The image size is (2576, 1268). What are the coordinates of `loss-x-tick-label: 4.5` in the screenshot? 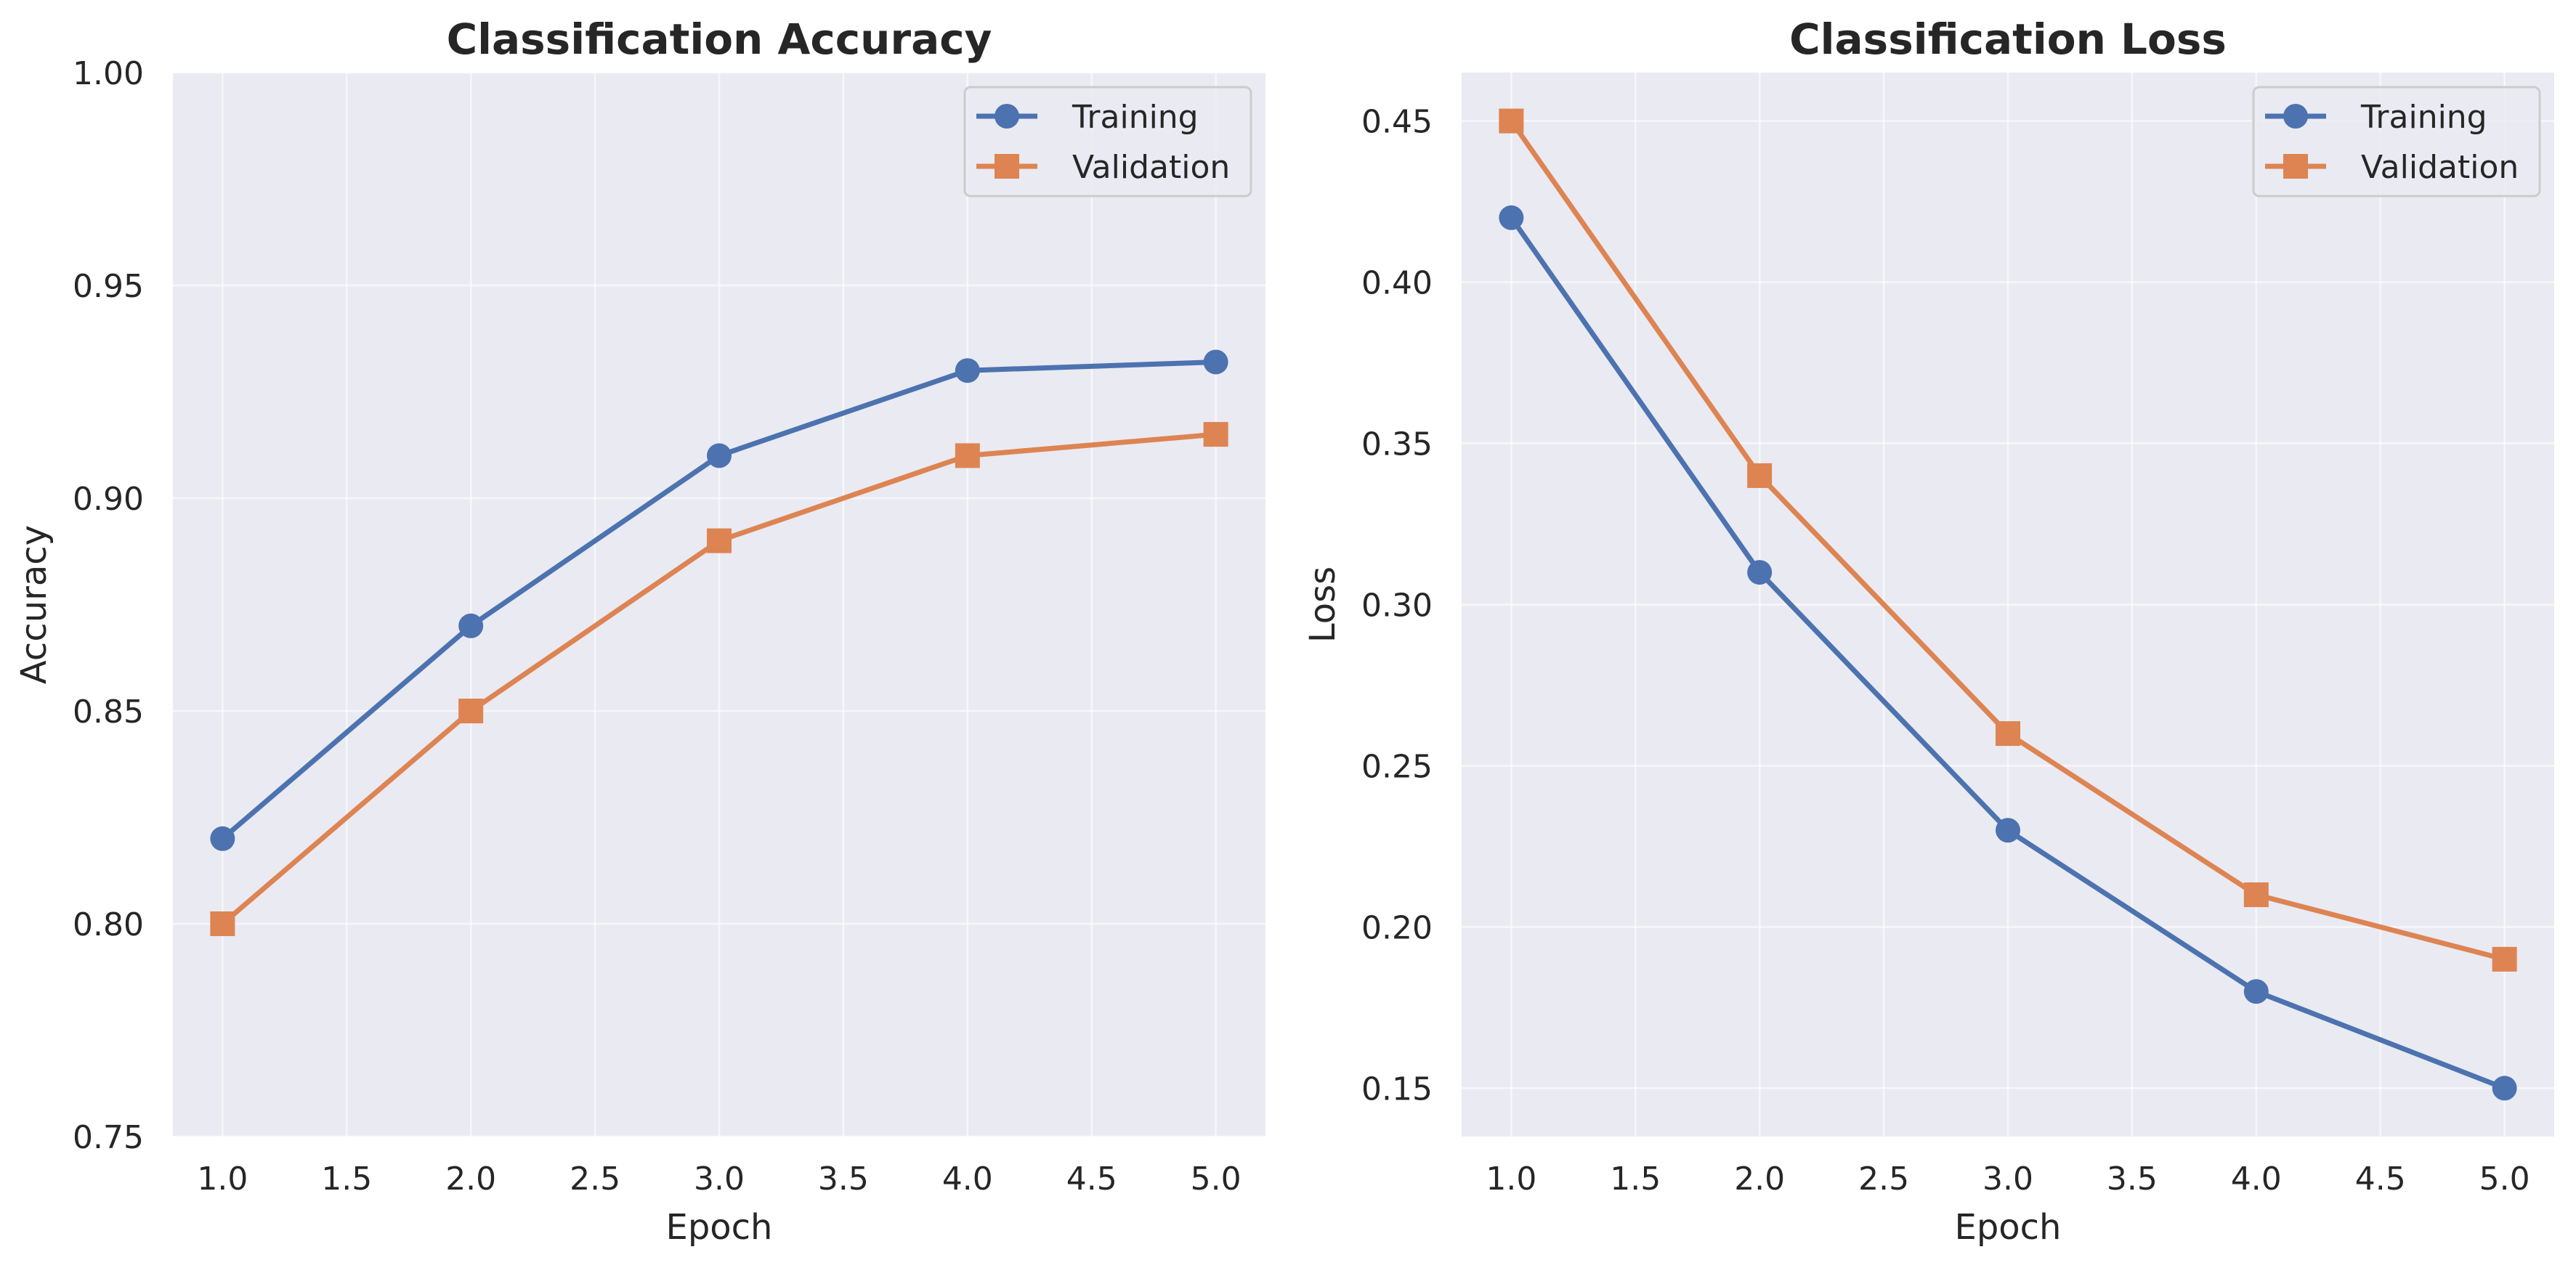 It's located at (2380, 1179).